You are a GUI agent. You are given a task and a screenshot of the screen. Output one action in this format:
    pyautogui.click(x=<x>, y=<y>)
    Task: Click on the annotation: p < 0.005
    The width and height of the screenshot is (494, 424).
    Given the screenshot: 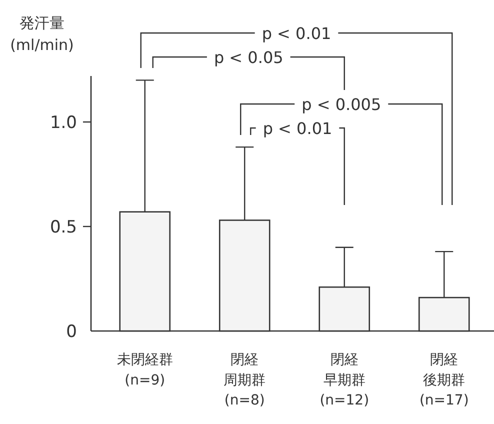 What is the action you would take?
    pyautogui.click(x=342, y=104)
    